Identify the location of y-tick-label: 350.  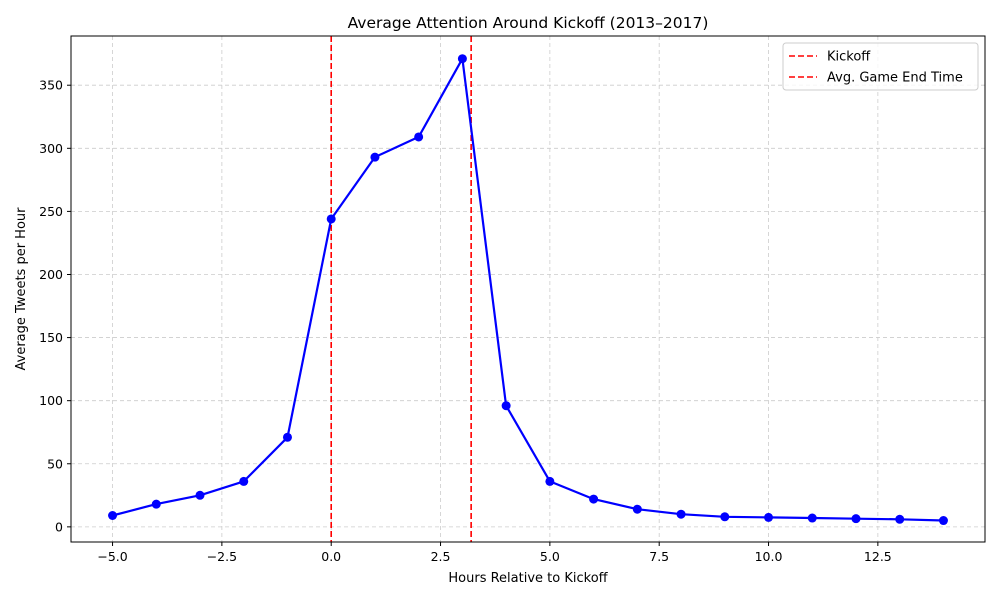
(51, 85).